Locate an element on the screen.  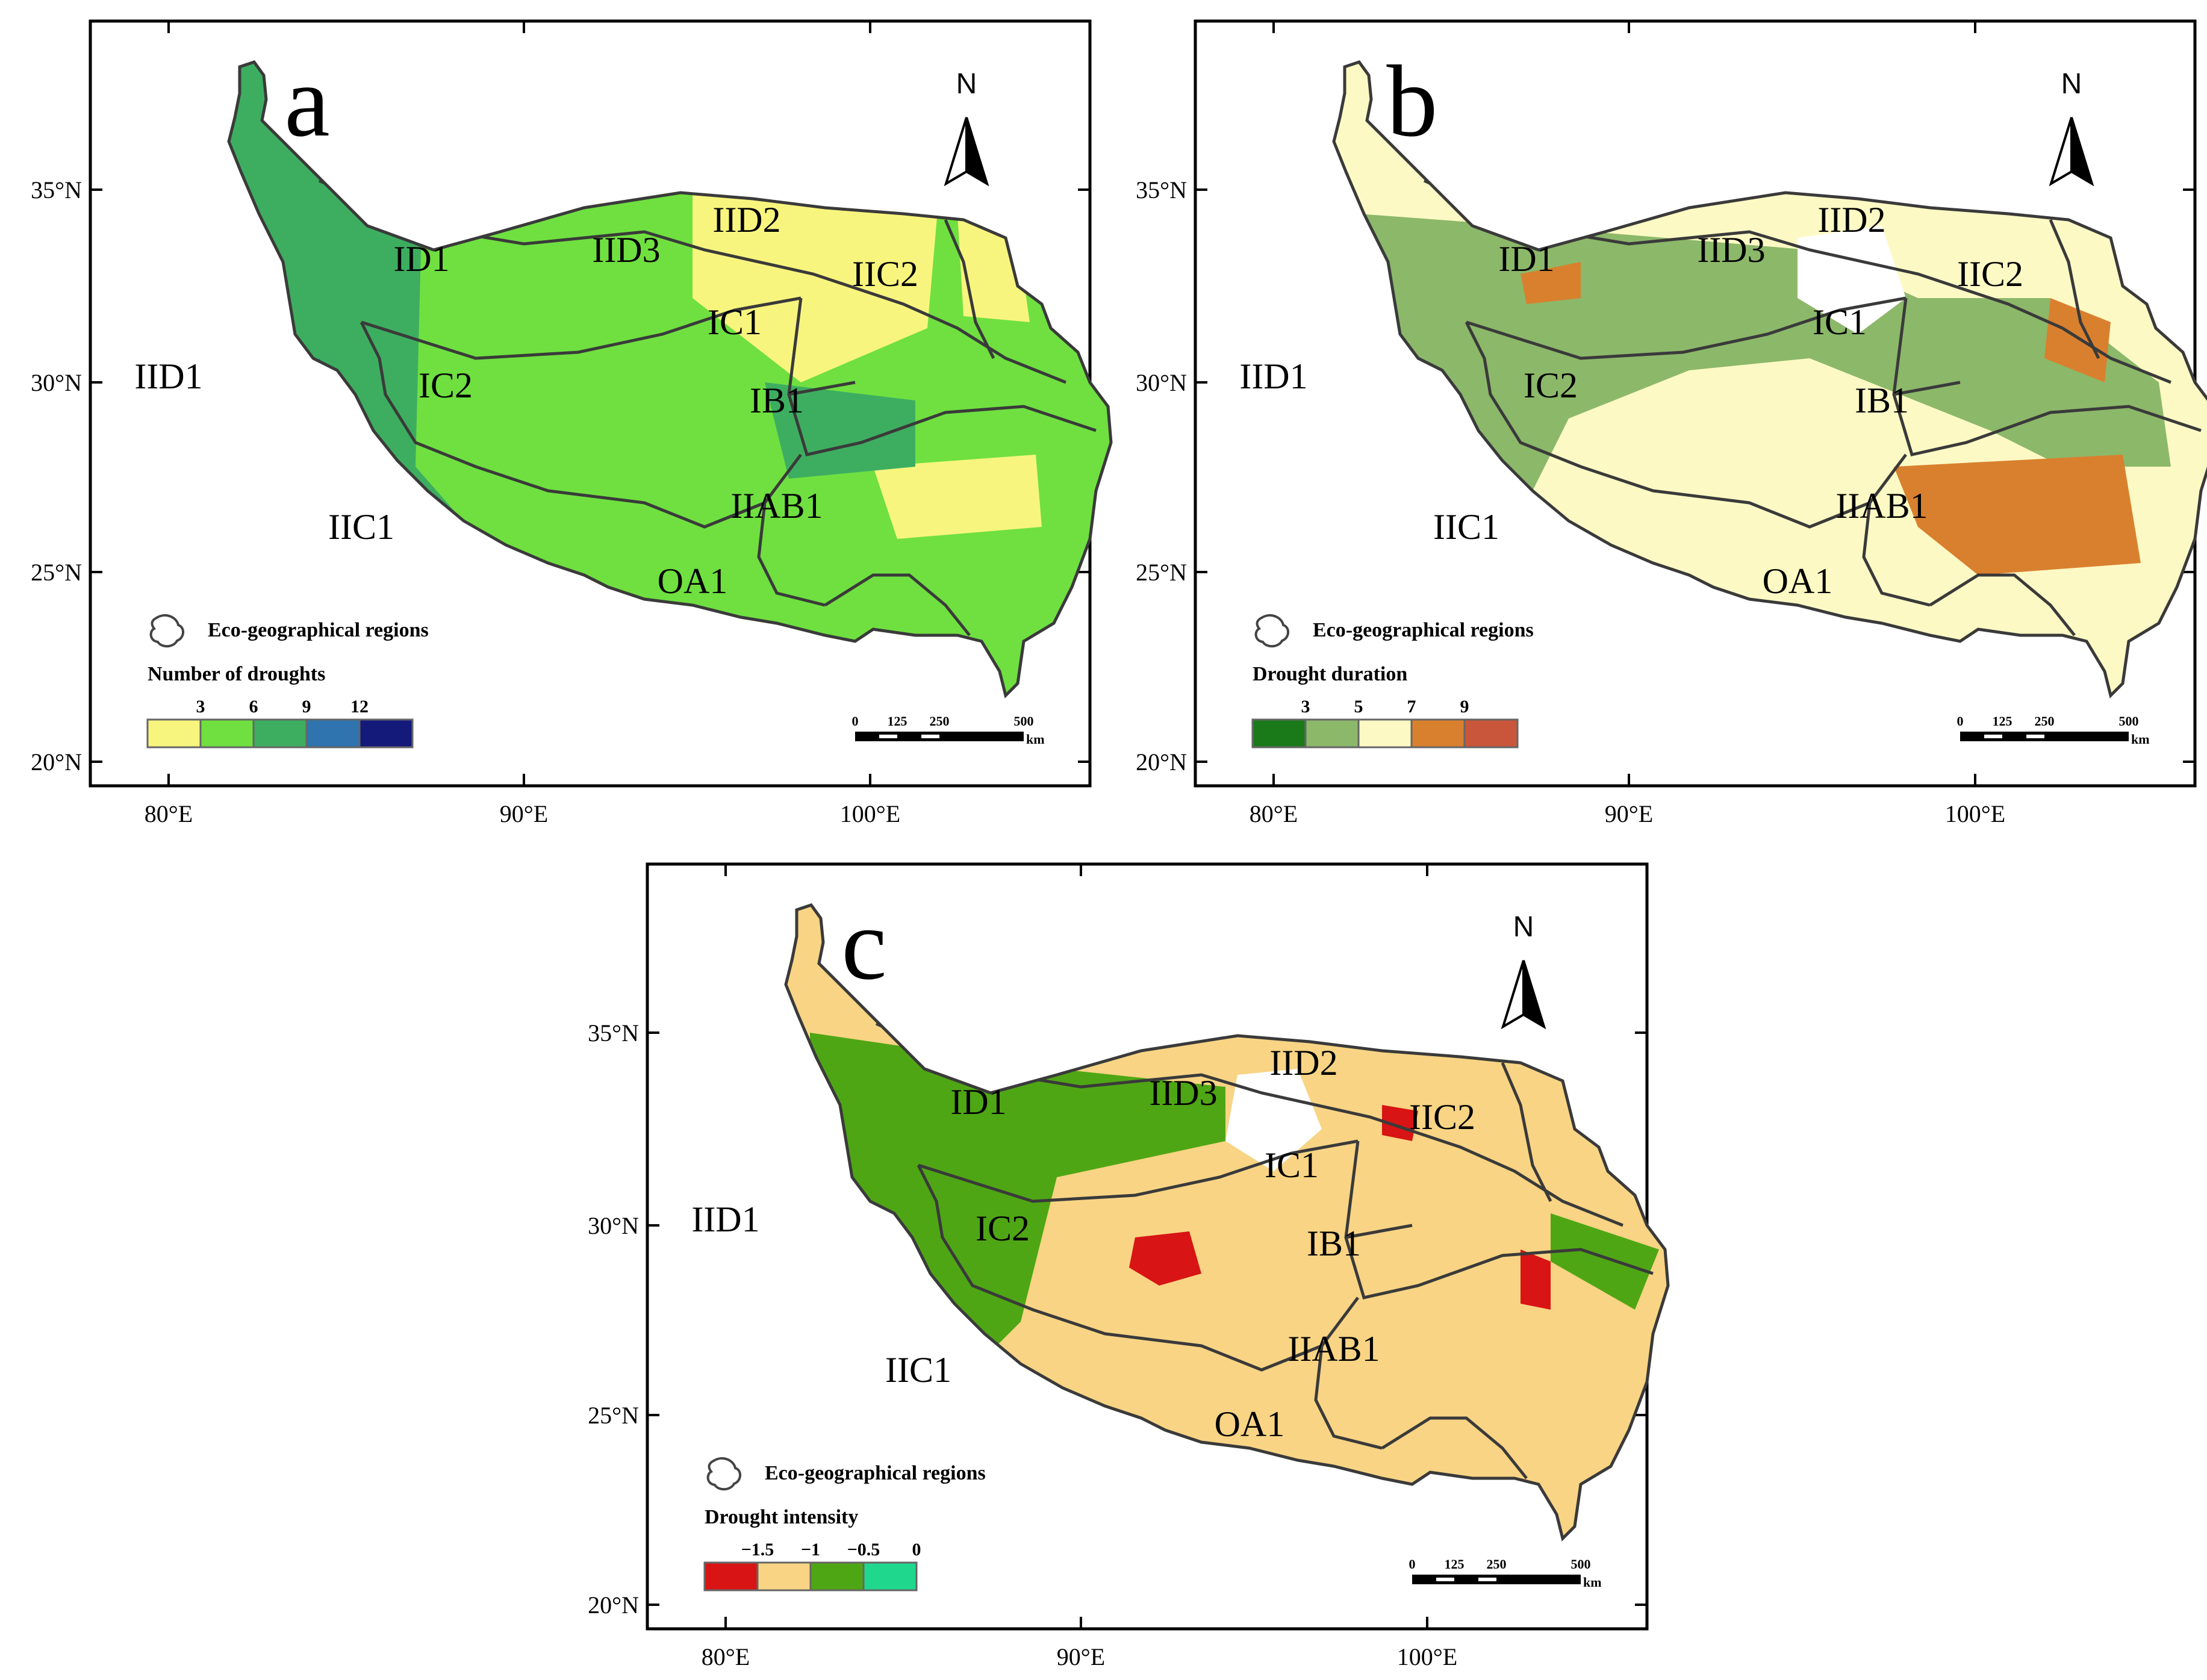
patch-blank is located at coordinates (1273, 1120).